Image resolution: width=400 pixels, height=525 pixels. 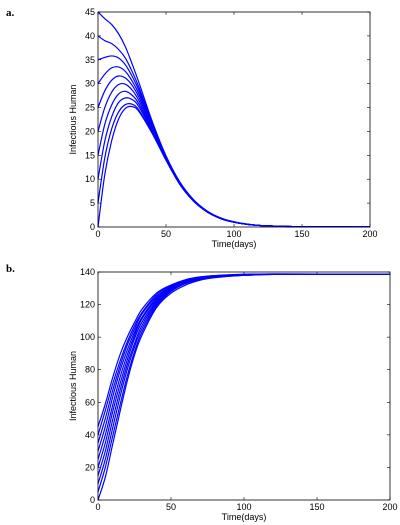 What do you see at coordinates (10, 13) in the screenshot?
I see `panel-label-a: a.` at bounding box center [10, 13].